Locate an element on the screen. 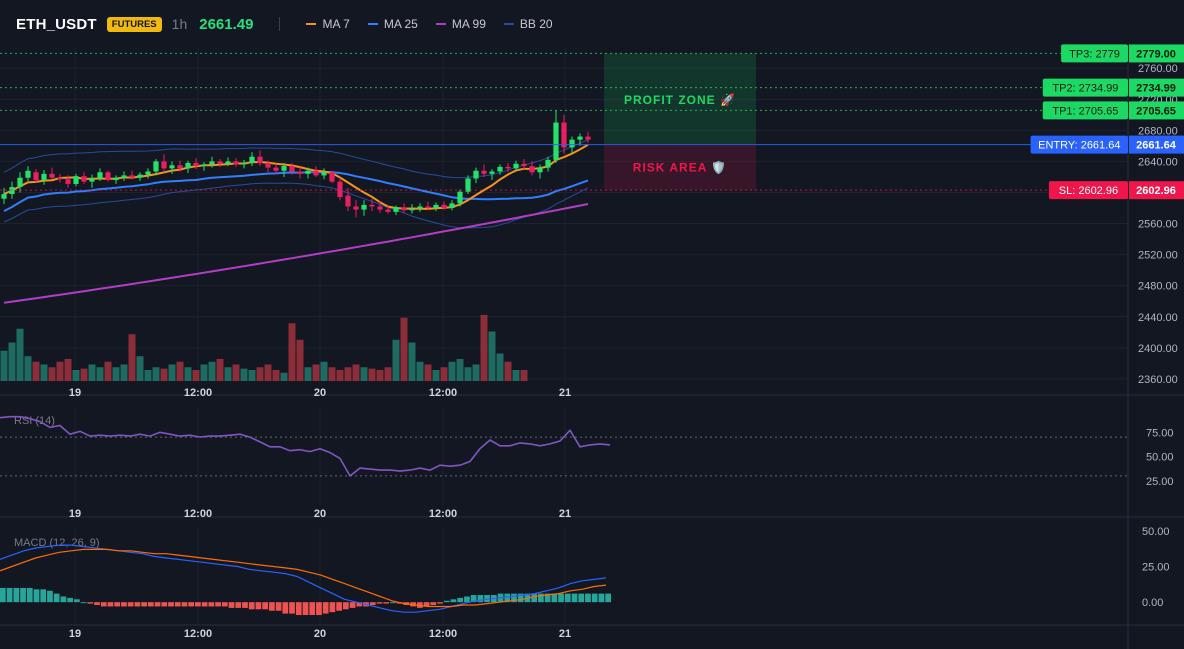  level-price-box-entry is located at coordinates (1156, 144).